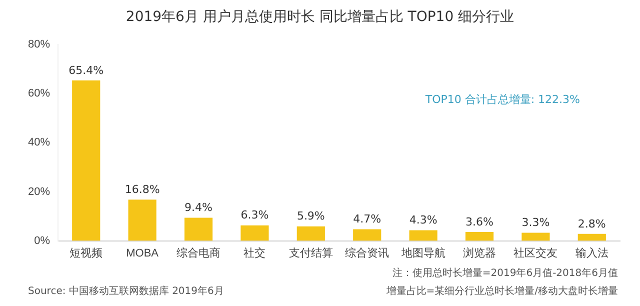  What do you see at coordinates (198, 253) in the screenshot?
I see `x-tick-label: 综合电商` at bounding box center [198, 253].